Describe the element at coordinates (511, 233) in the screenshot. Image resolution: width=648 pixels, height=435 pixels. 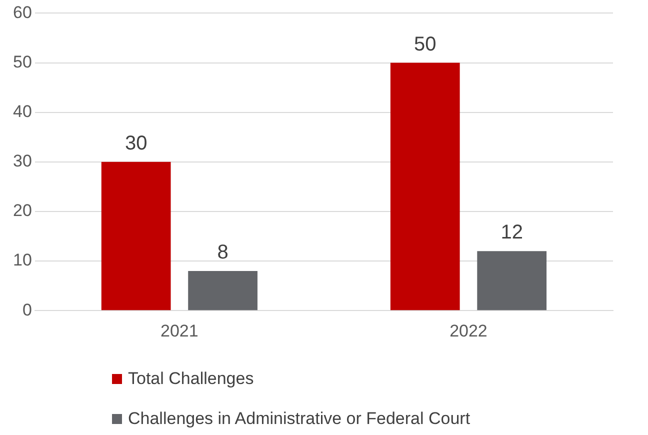
I see `data-label: 12` at that location.